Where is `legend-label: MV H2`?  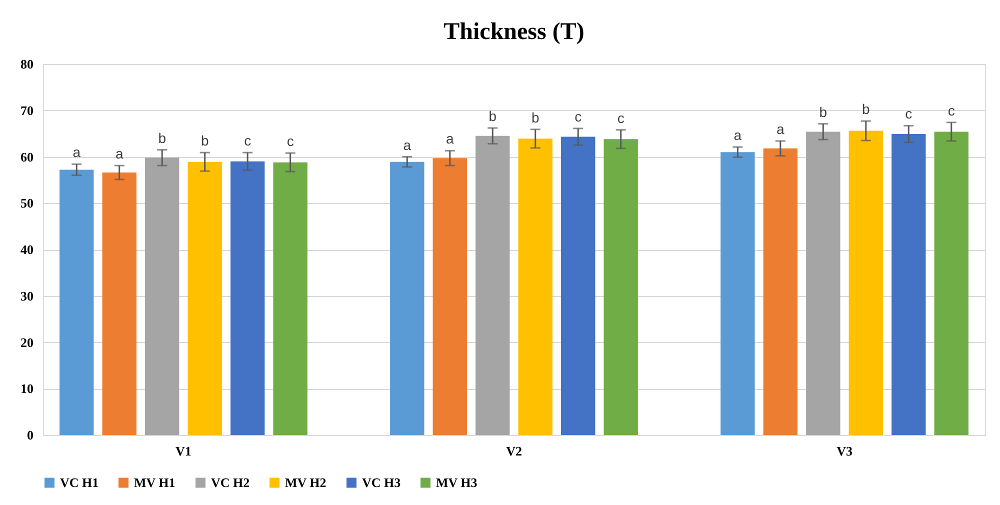
legend-label: MV H2 is located at coordinates (305, 482).